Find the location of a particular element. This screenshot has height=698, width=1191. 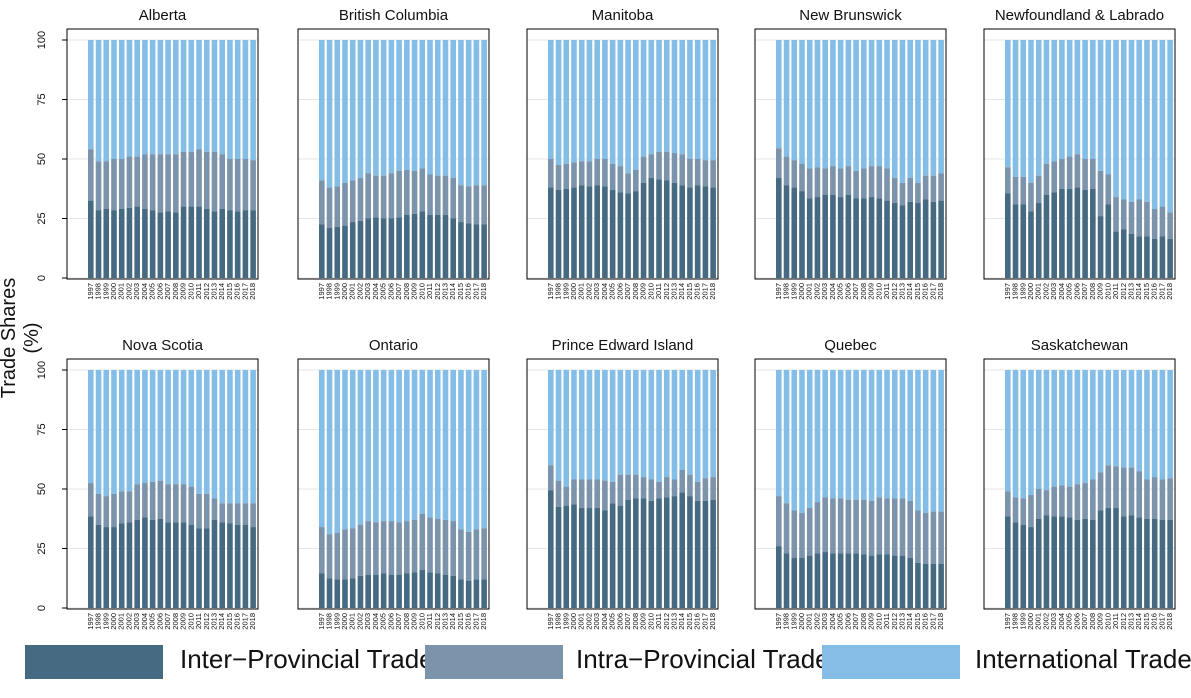

panel-title: New Brunswick is located at coordinates (850, 15).